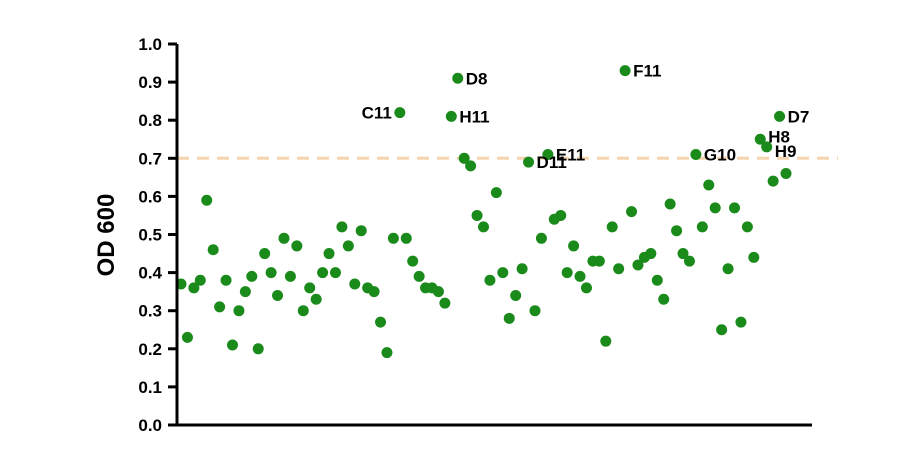 Image resolution: width=923 pixels, height=467 pixels. I want to click on y-tick-label: 0.3, so click(150, 311).